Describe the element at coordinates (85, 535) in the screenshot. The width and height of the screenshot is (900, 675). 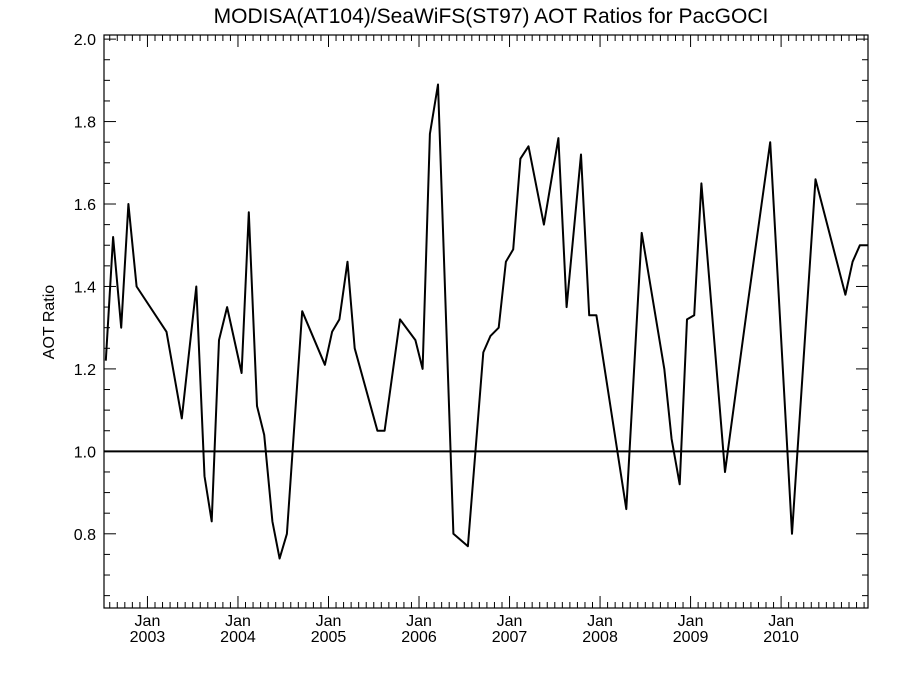
I see `y-tick-label: 0.8` at that location.